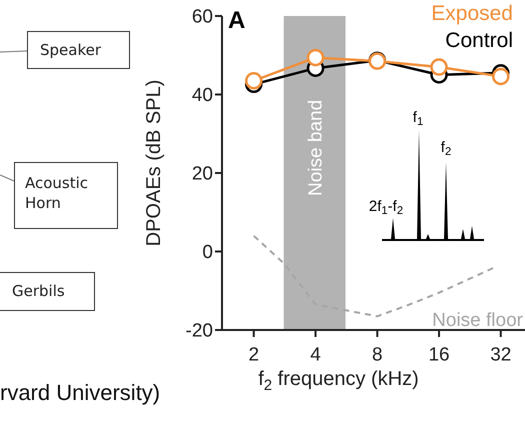 The width and height of the screenshot is (525, 422). Describe the element at coordinates (478, 41) in the screenshot. I see `series-label: Control` at that location.